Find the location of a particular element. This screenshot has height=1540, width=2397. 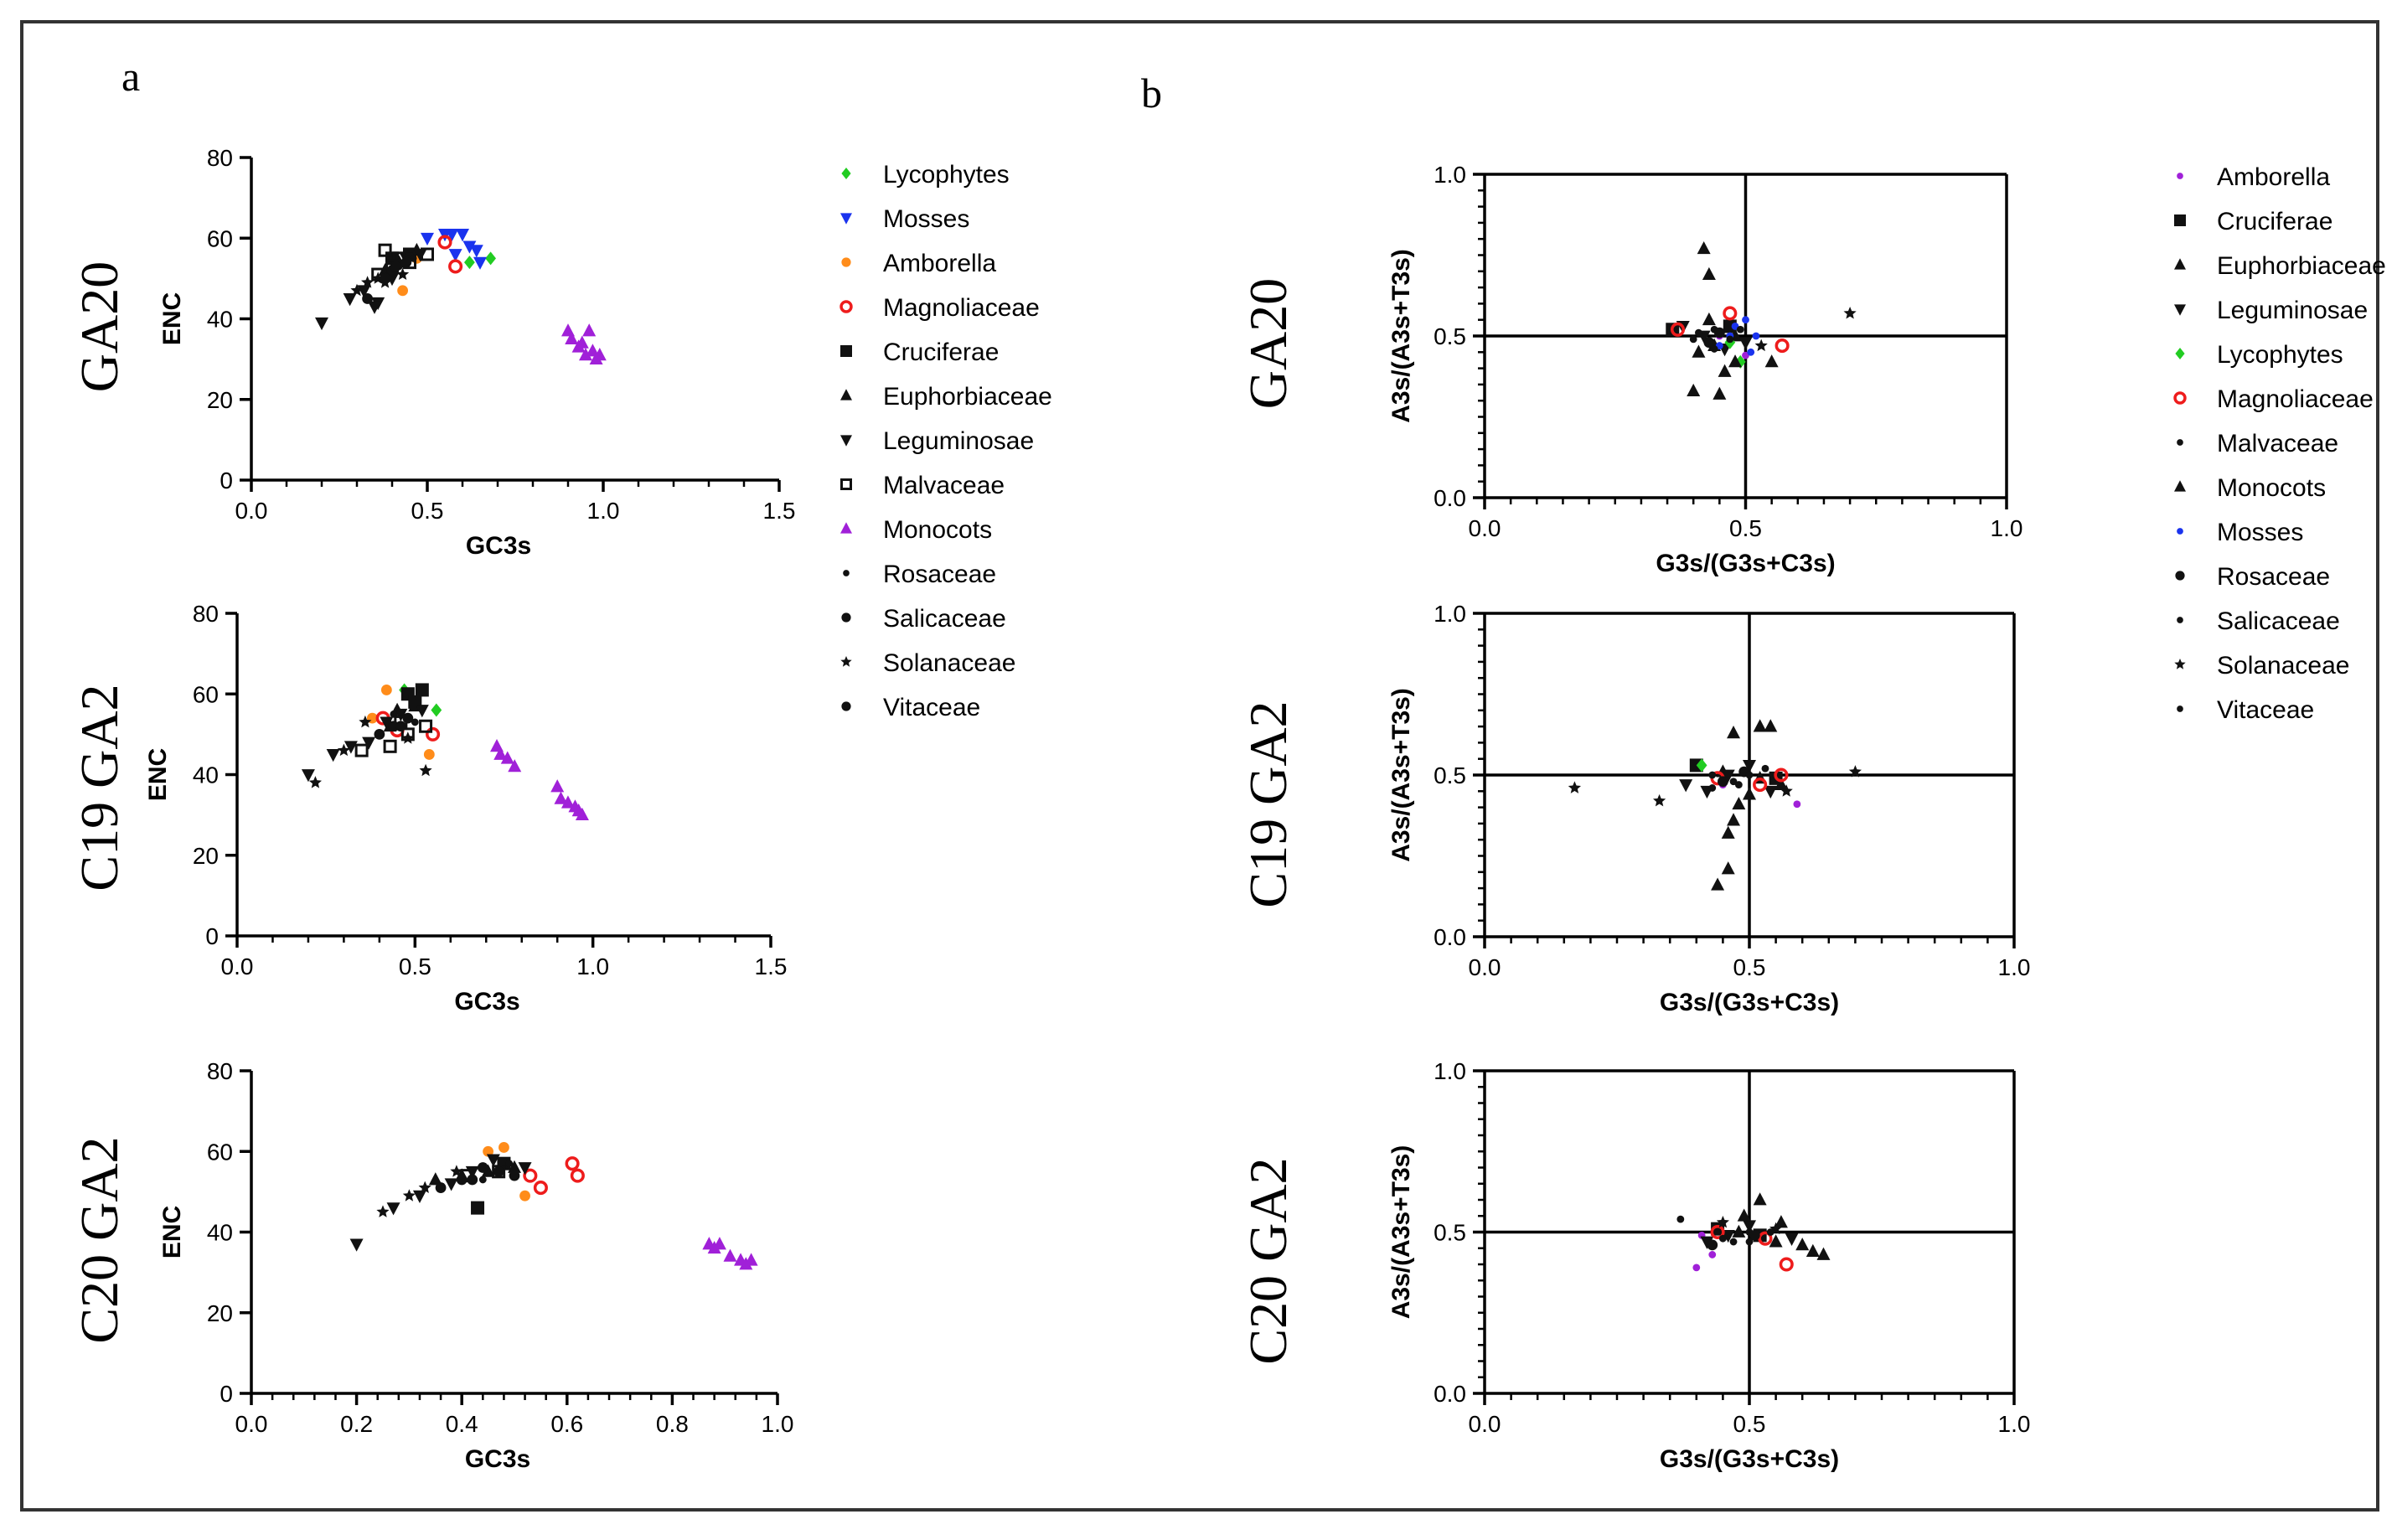

point-lycophytes is located at coordinates (491, 258).